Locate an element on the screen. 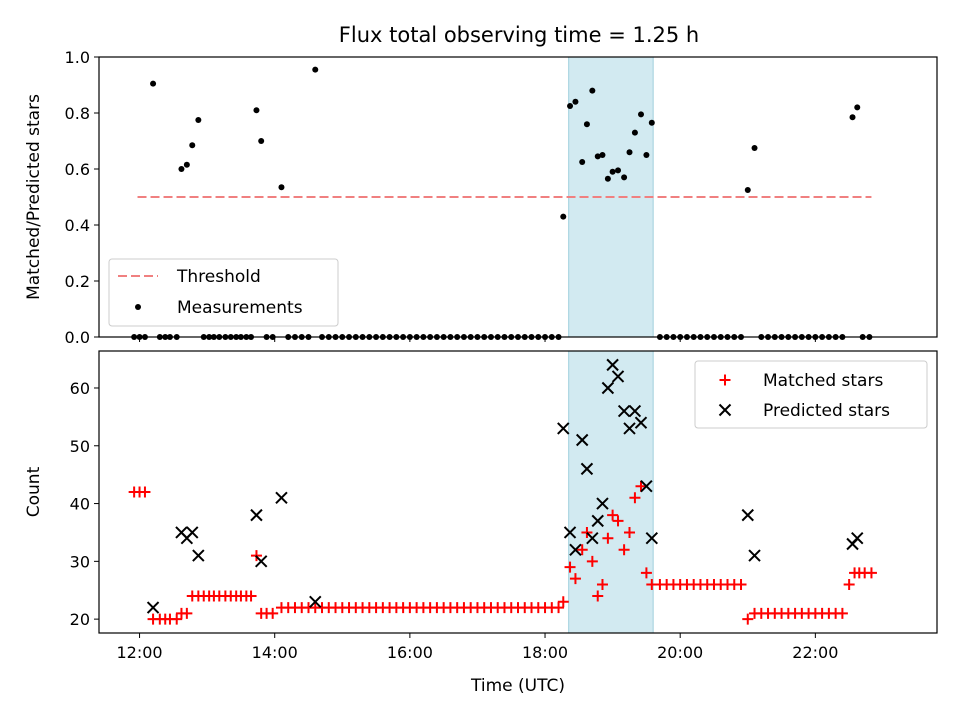  legend-threshold-label: Threshold is located at coordinates (218, 277).